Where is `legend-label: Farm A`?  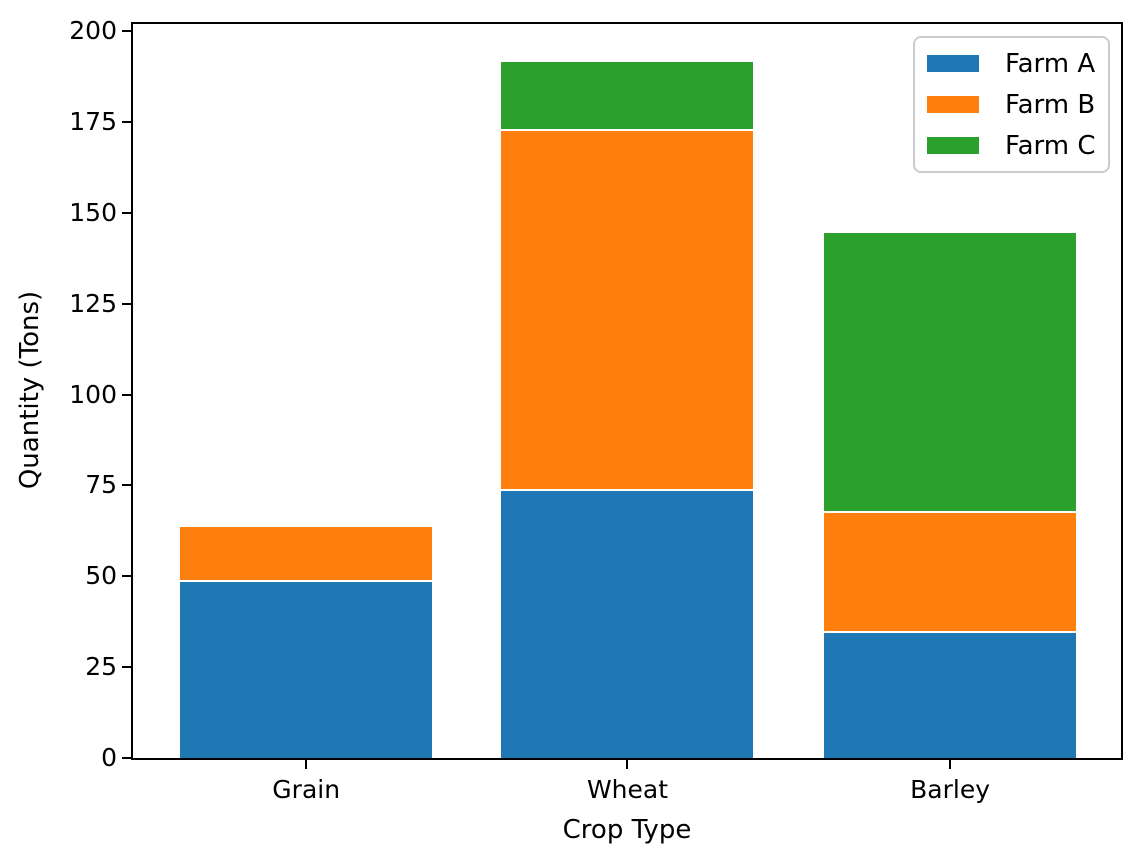 legend-label: Farm A is located at coordinates (1050, 63).